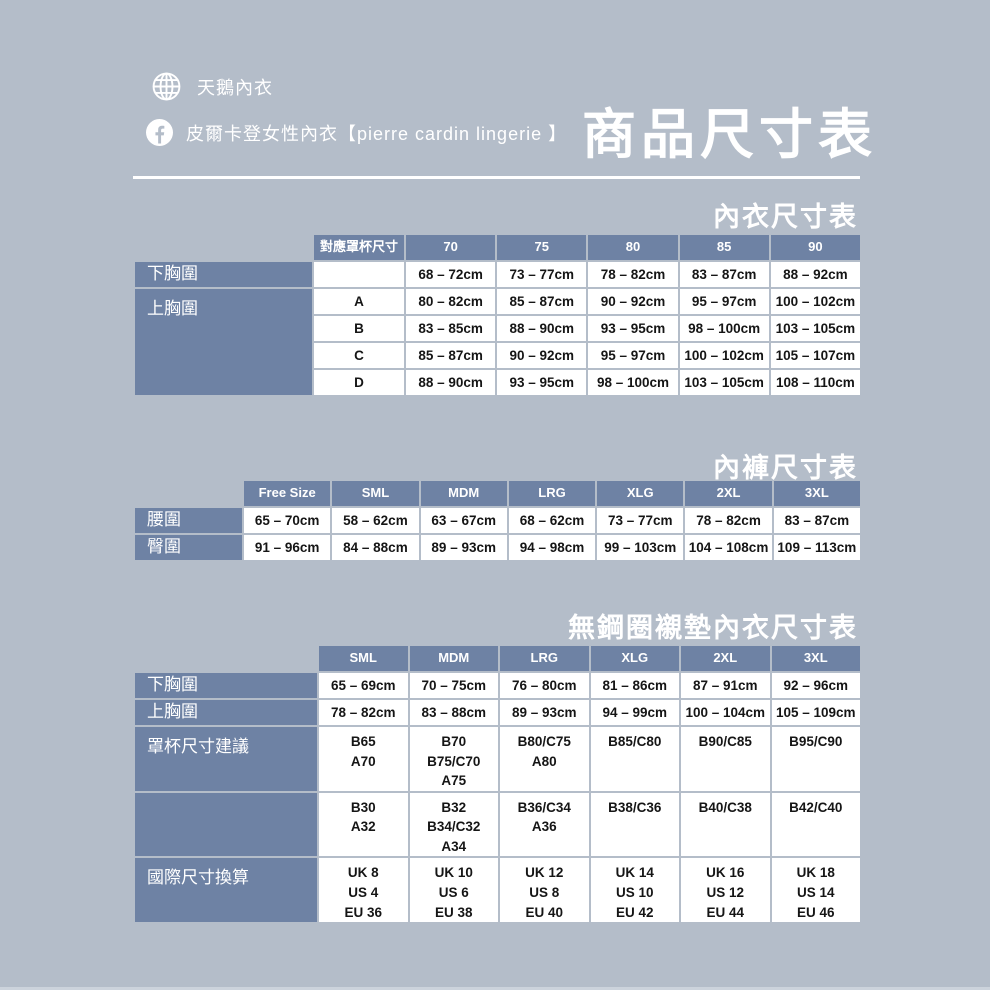  I want to click on table-cell: 83 – 87cm, so click(724, 274).